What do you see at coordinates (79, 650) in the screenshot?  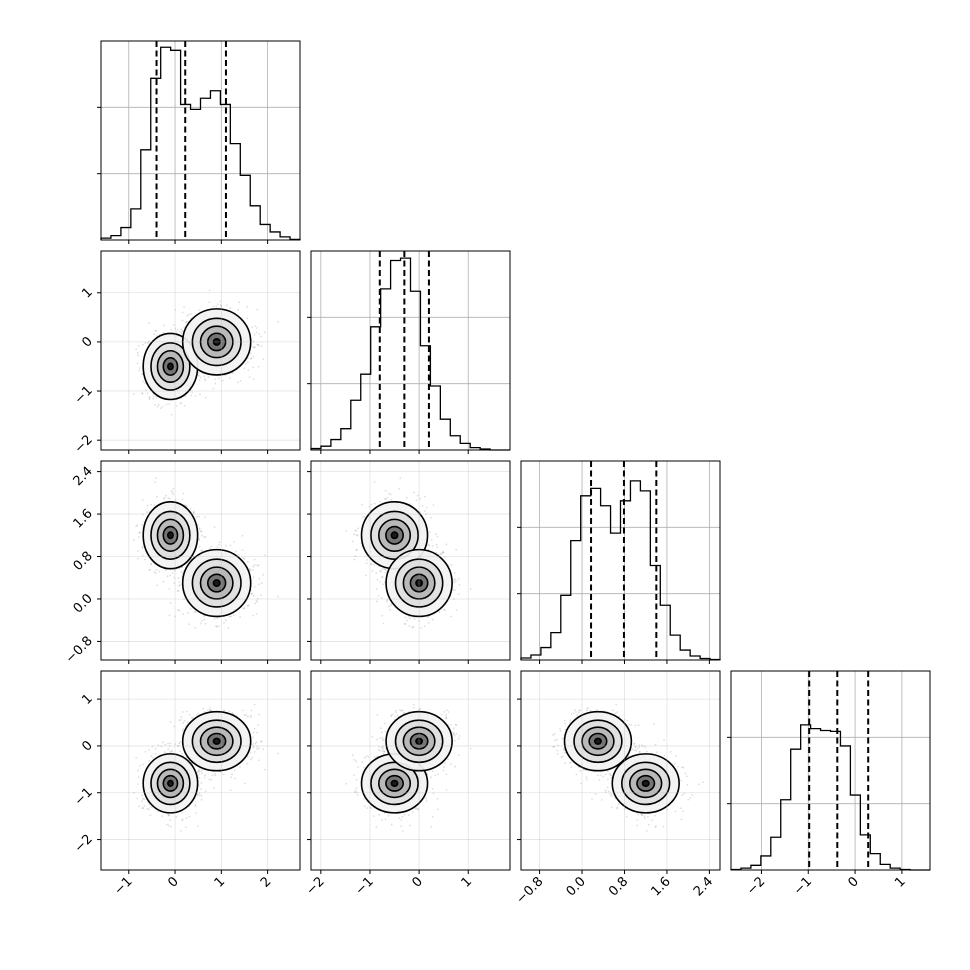 I see `y-tick-label: −0.8` at bounding box center [79, 650].